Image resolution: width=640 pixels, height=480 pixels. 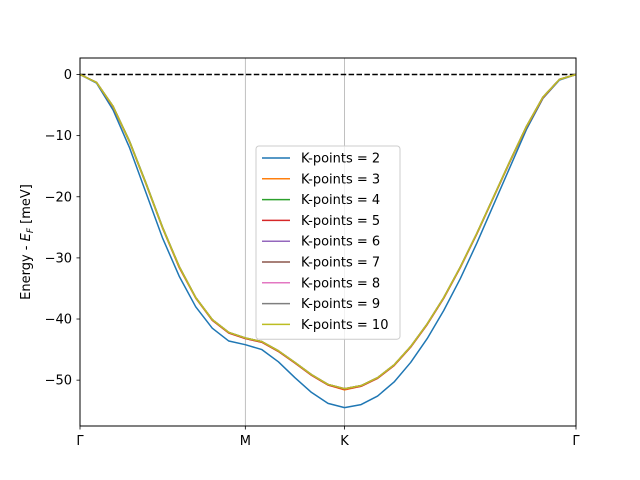 What do you see at coordinates (58, 381) in the screenshot?
I see `y-tick-label-5: −50` at bounding box center [58, 381].